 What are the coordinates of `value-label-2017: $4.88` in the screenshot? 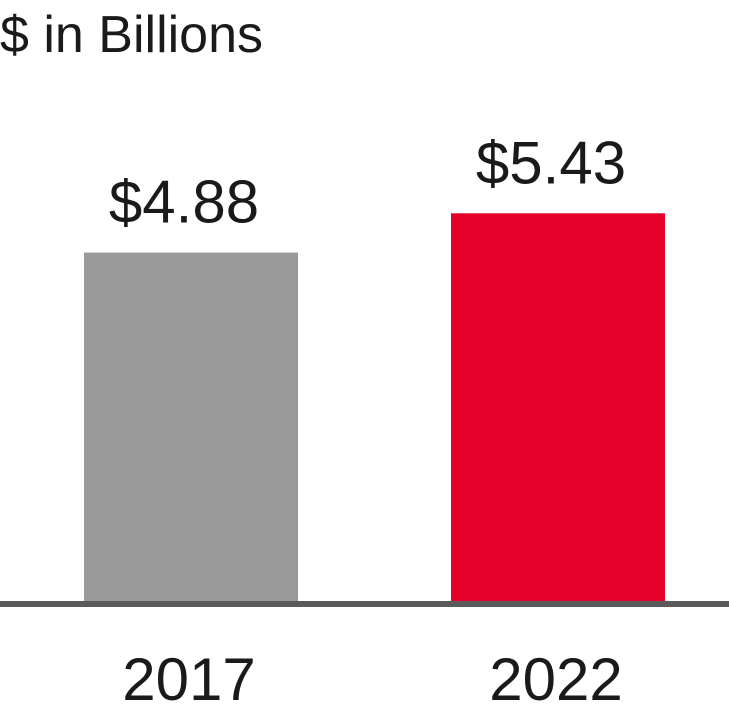 It's located at (184, 202).